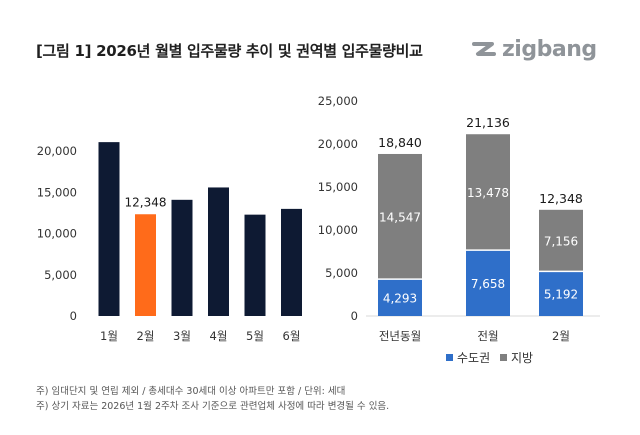 This screenshot has width=640, height=435. I want to click on chart-title: [그림 1] 2026년 월별 입주물량 추이 및 권역별 입주물량비교, so click(229, 51).